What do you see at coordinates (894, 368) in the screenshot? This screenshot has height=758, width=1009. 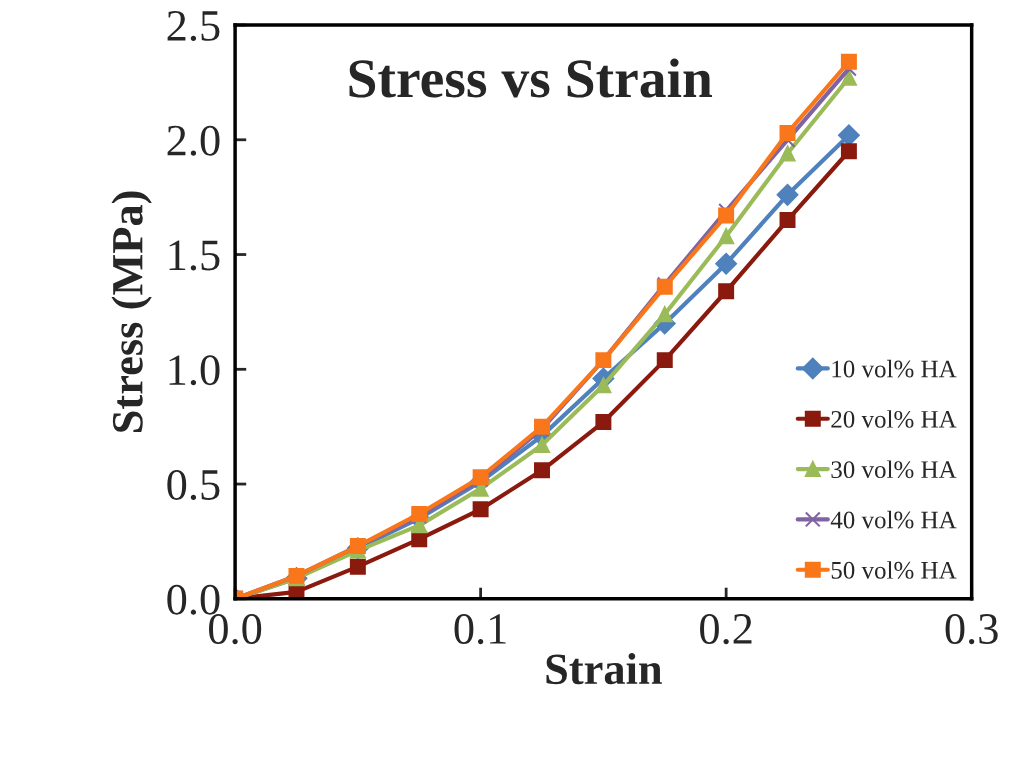 I see `legend-label: 10 vol% HA` at bounding box center [894, 368].